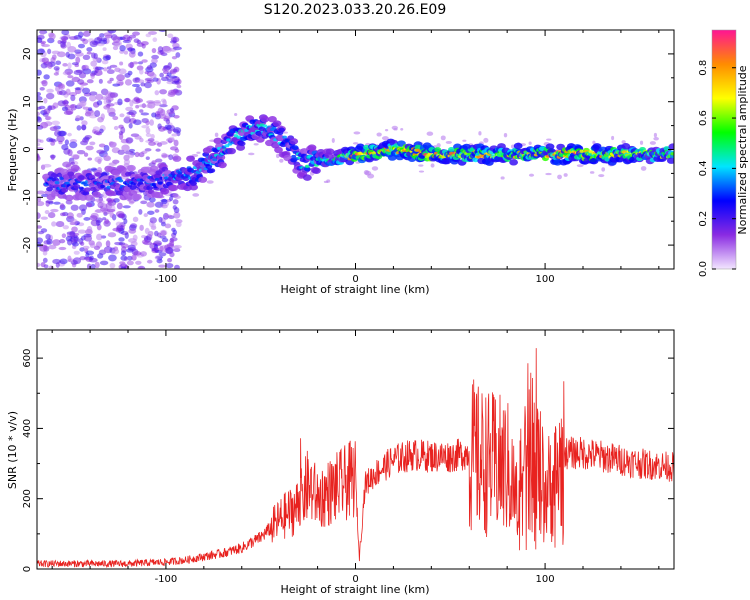 The width and height of the screenshot is (750, 600). I want to click on y-tick-label: 0, so click(27, 149).